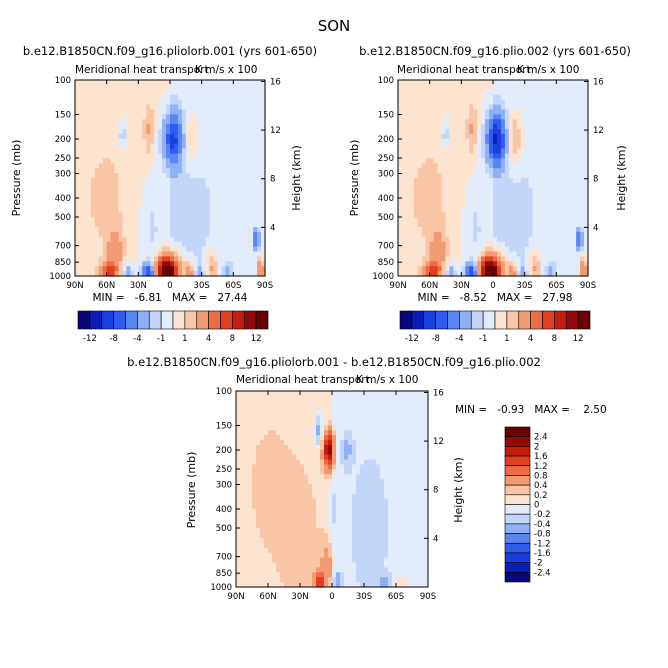 The image size is (668, 668). I want to click on colorbar-swatch, so click(214, 320).